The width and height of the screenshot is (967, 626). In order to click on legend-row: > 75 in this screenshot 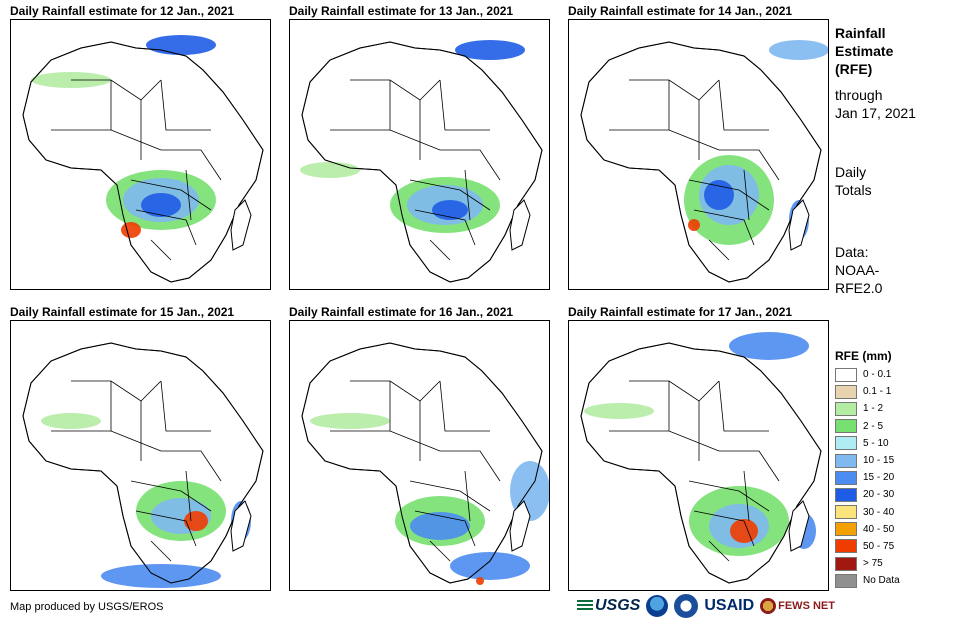, I will do `click(867, 563)`.